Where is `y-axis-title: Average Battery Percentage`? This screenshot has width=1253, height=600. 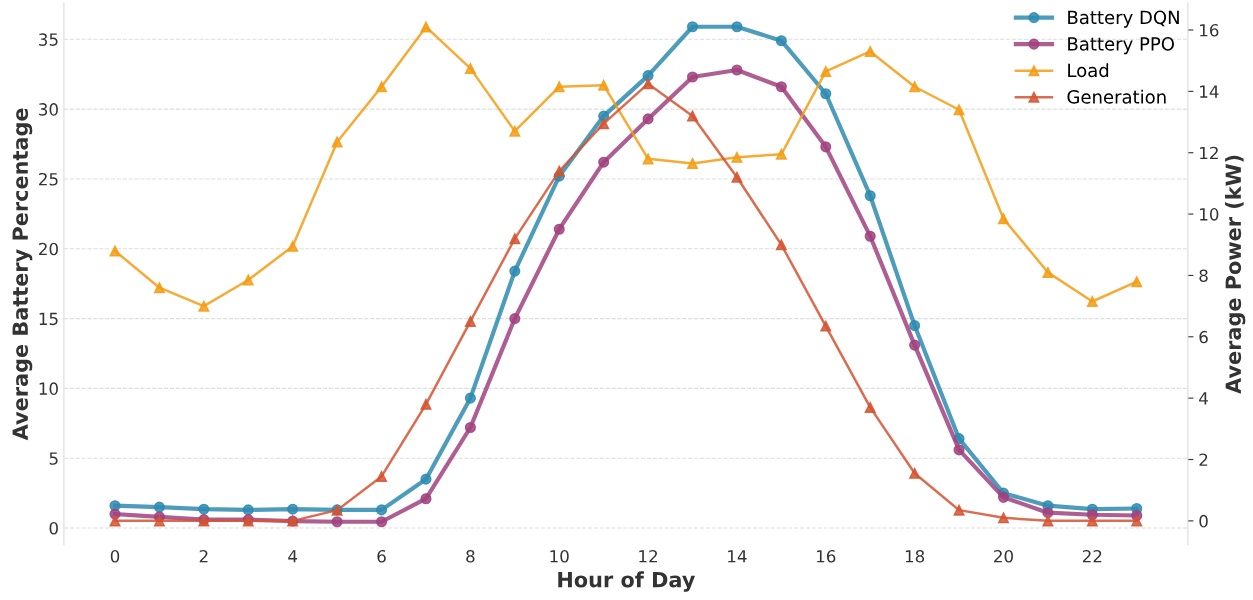
y-axis-title: Average Battery Percentage is located at coordinates (22, 274).